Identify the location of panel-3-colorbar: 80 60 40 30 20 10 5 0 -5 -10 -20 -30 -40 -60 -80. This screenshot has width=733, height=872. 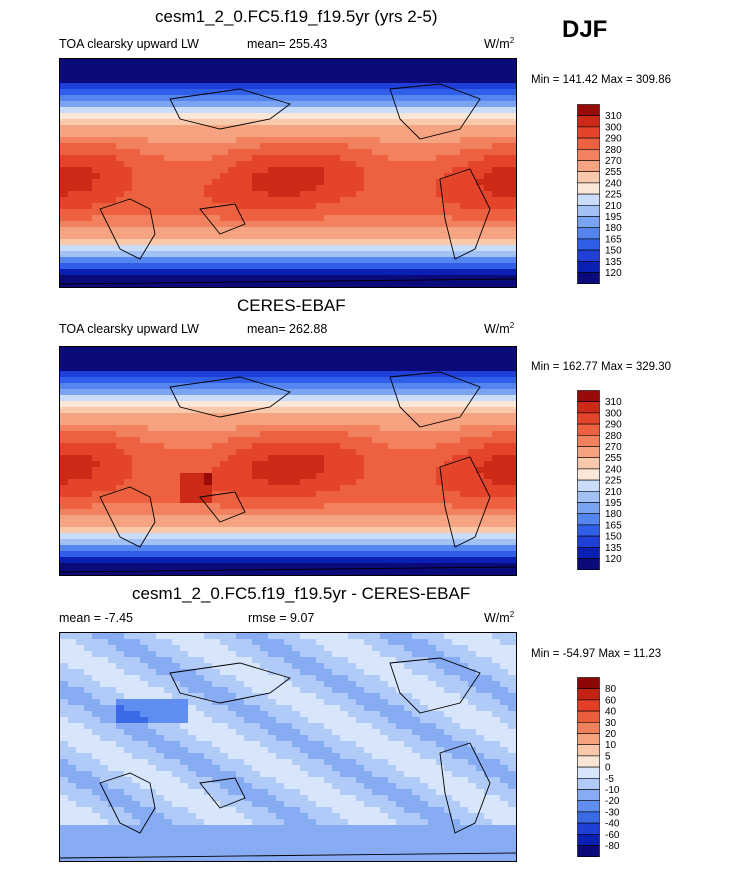
(617, 770).